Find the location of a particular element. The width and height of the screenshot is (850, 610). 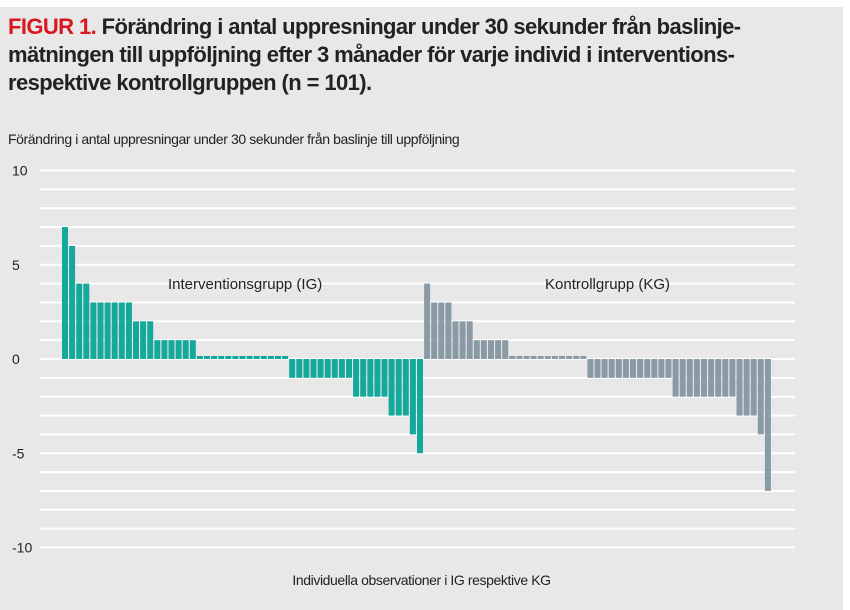

y-tick-label: -10 is located at coordinates (22, 548).